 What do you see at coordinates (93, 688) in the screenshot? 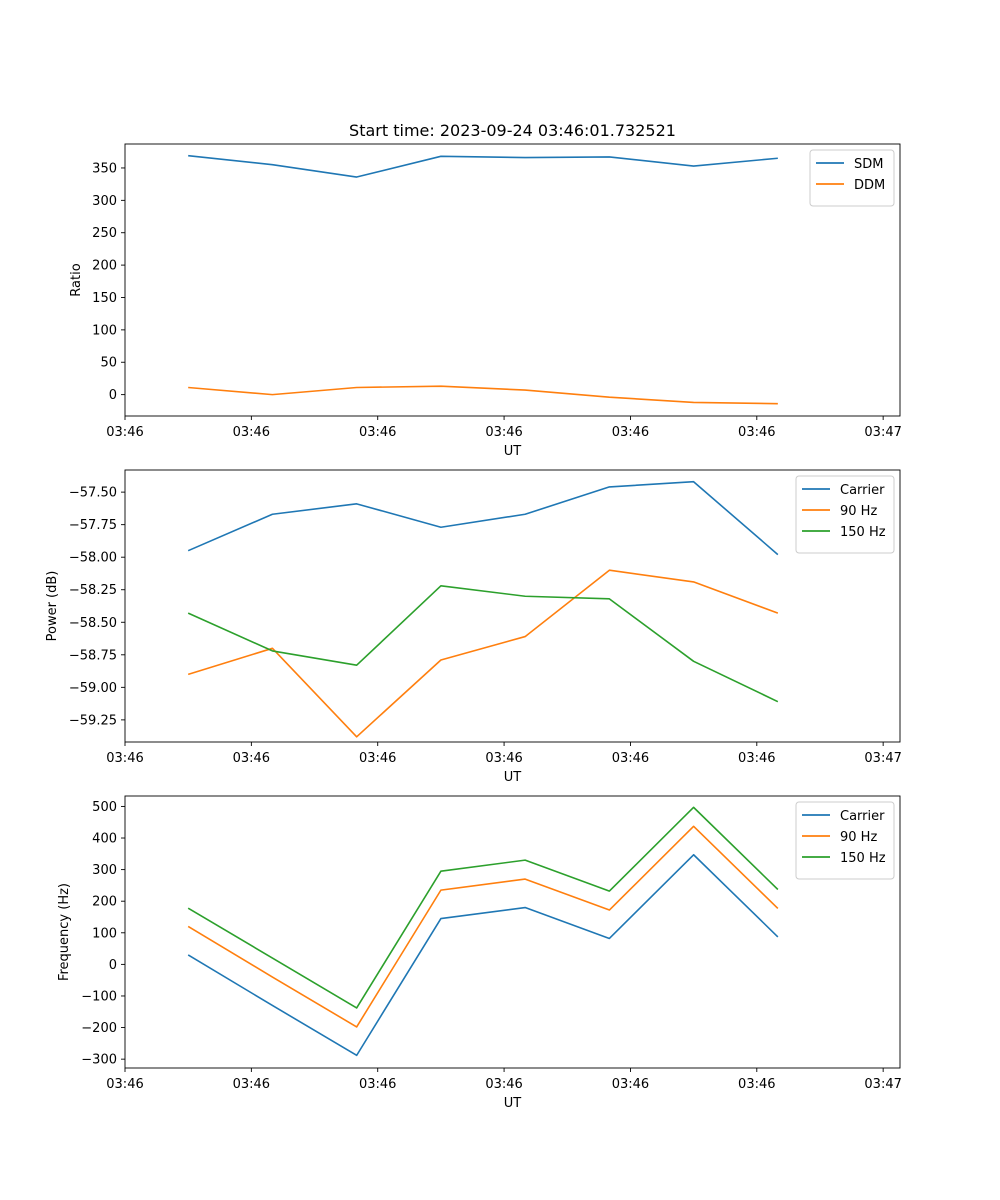
I see `y-tick-label: −59.00` at bounding box center [93, 688].